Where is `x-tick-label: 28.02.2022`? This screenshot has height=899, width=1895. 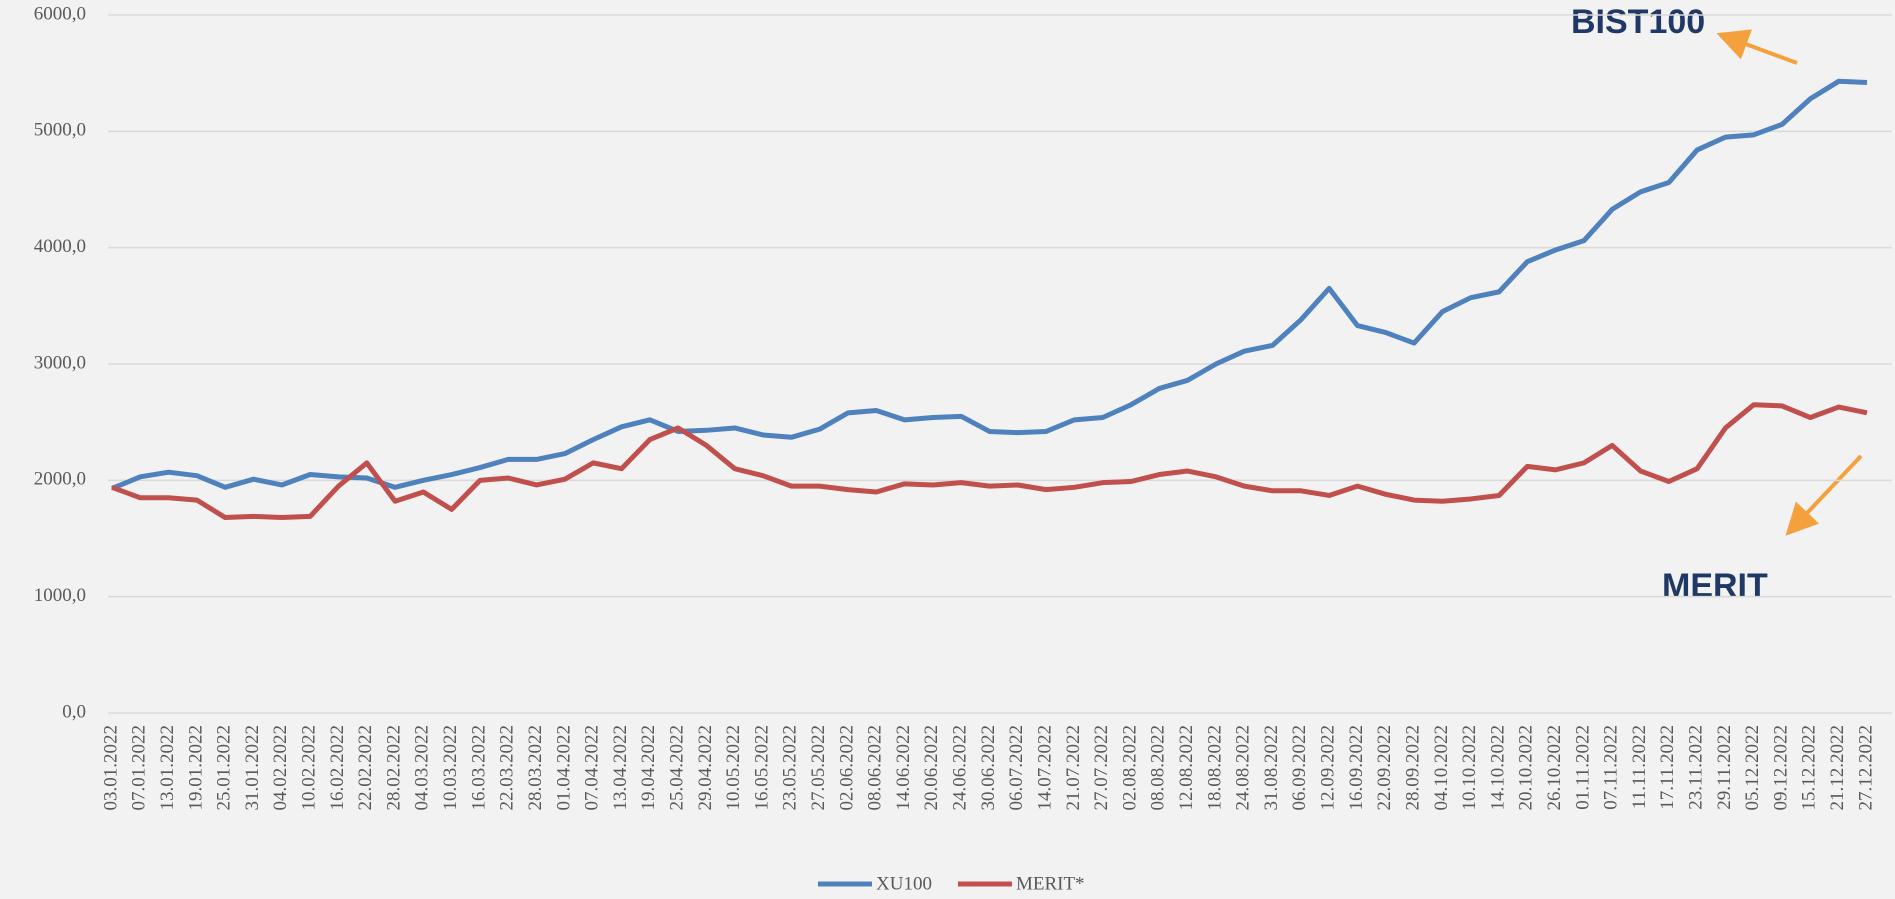 x-tick-label: 28.02.2022 is located at coordinates (393, 768).